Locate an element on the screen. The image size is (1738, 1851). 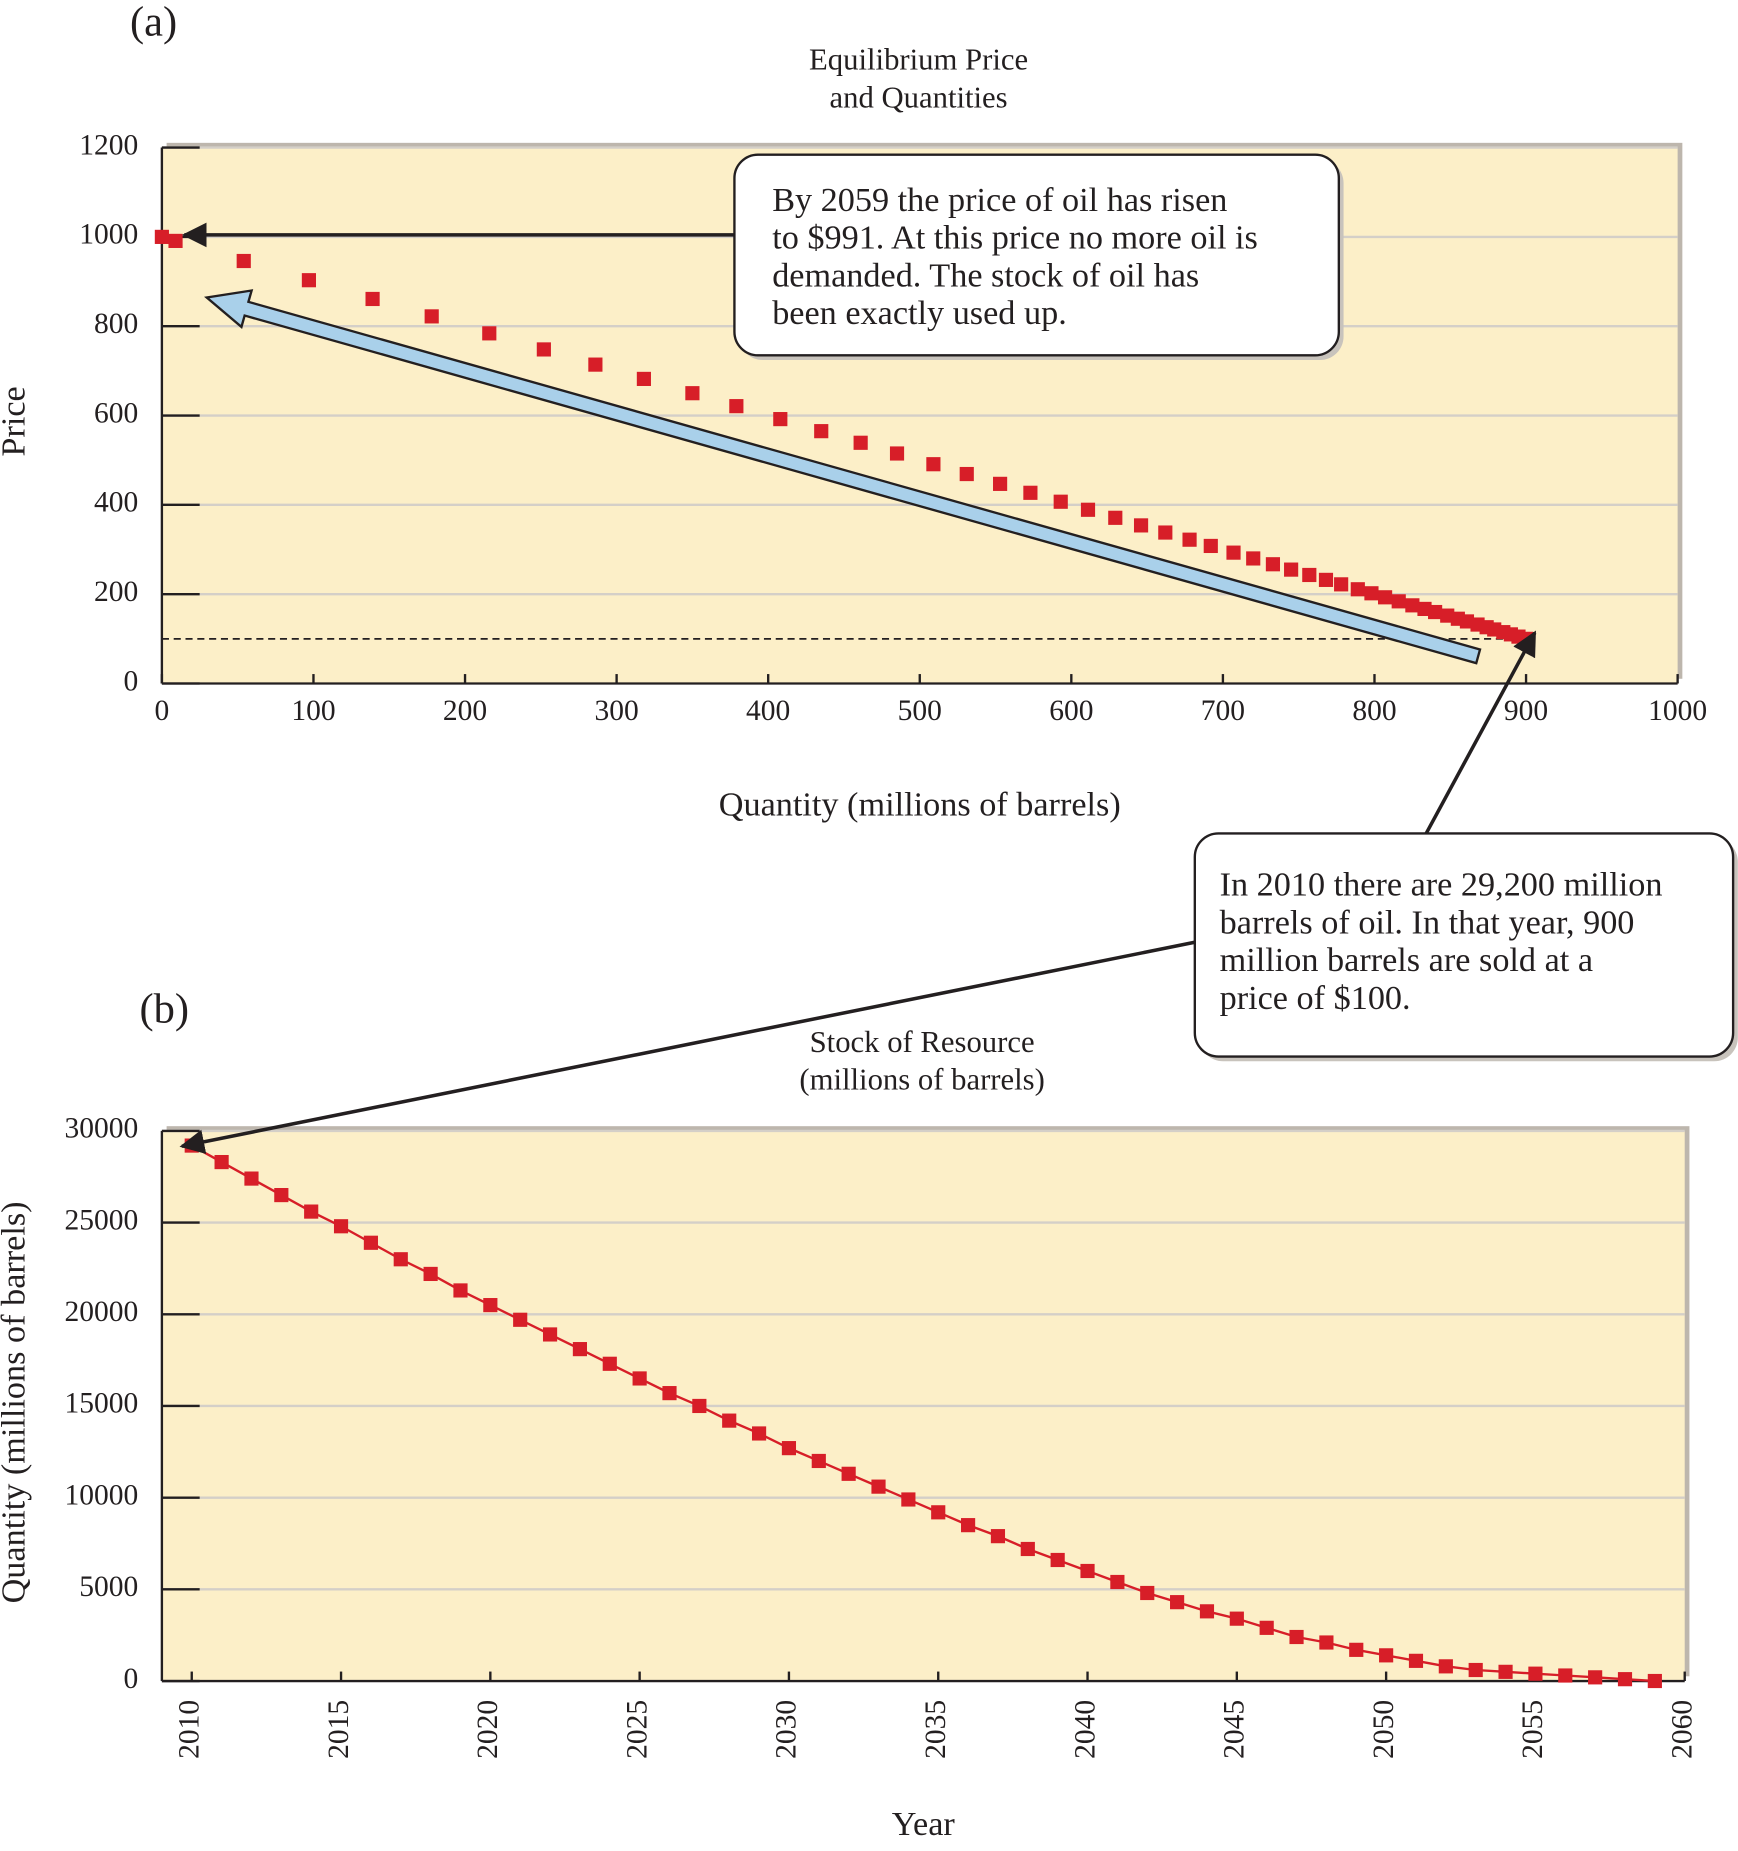
x-tick-label: 2045 is located at coordinates (1235, 1729).